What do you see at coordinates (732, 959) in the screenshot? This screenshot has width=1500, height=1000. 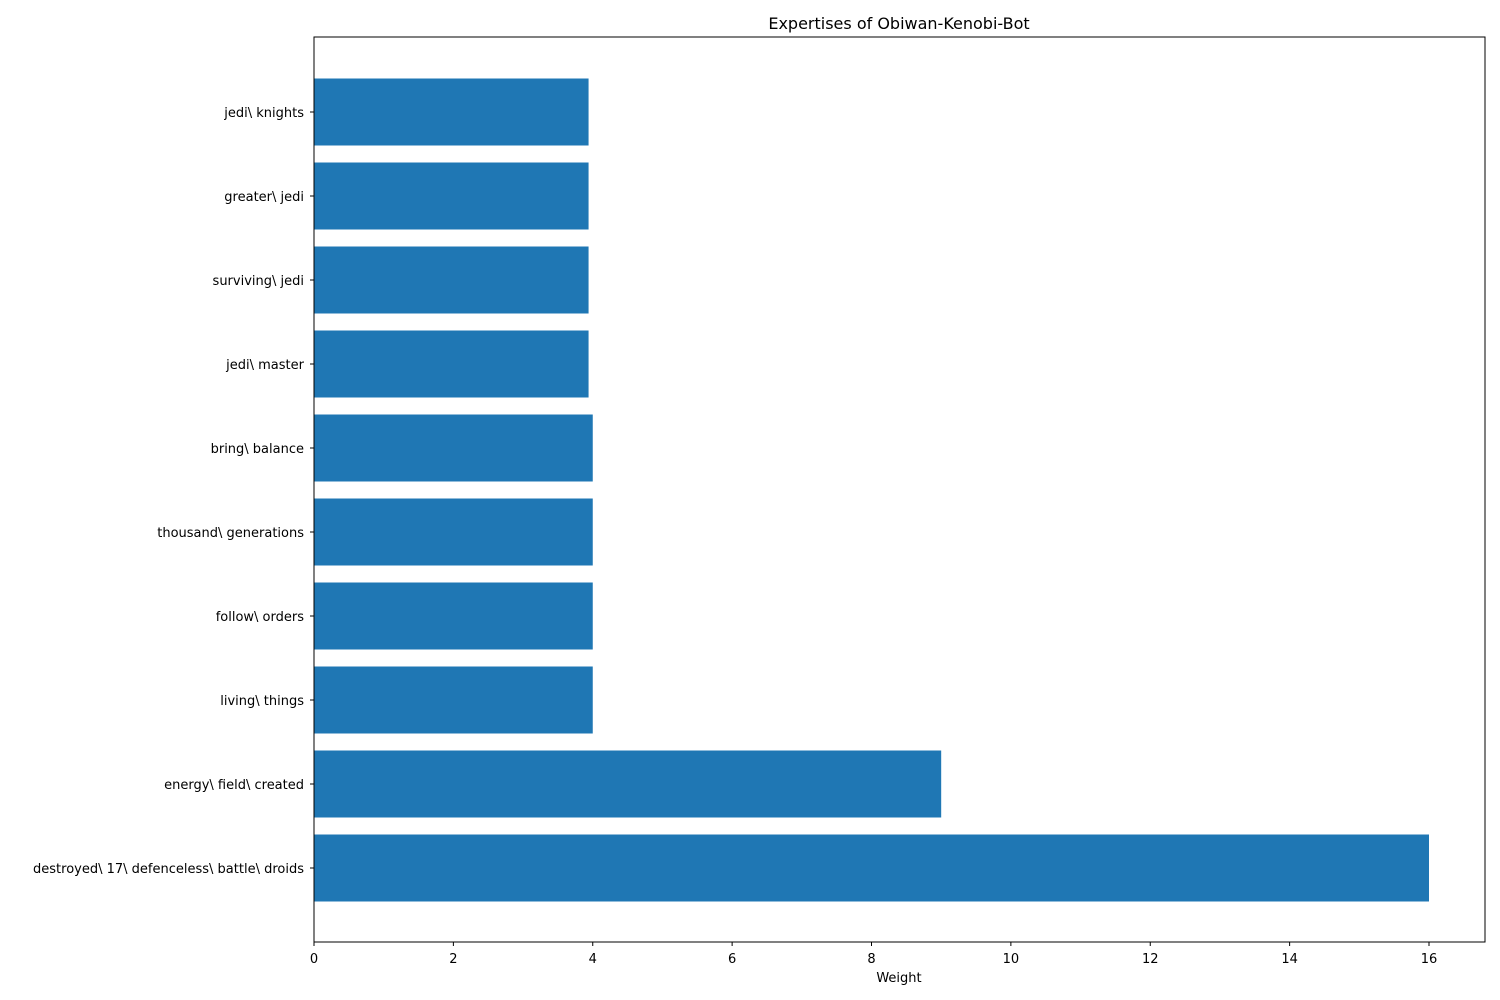 I see `x-tick-label: 6` at bounding box center [732, 959].